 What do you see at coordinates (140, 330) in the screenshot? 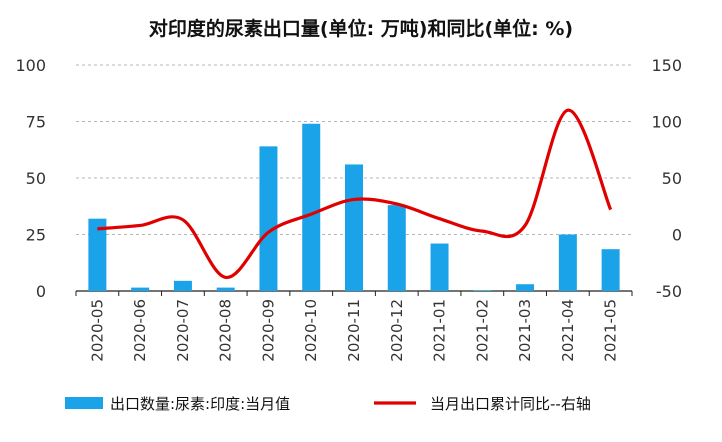
I see `x-tick-label: 2020-06` at bounding box center [140, 330].